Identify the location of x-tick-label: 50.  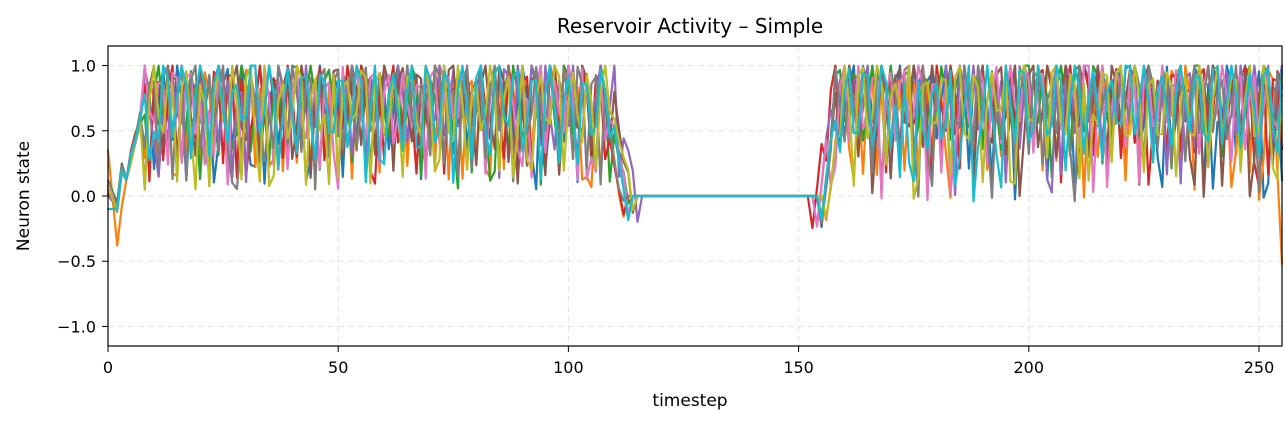
(338, 367).